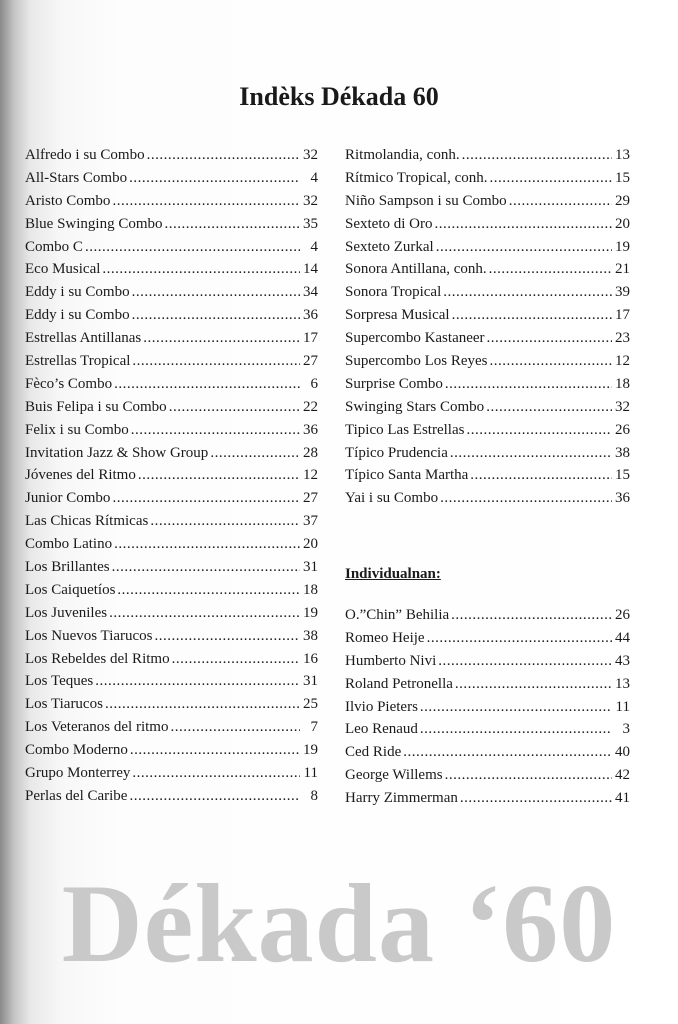 The width and height of the screenshot is (678, 1024). I want to click on entry-page-number: 41, so click(622, 798).